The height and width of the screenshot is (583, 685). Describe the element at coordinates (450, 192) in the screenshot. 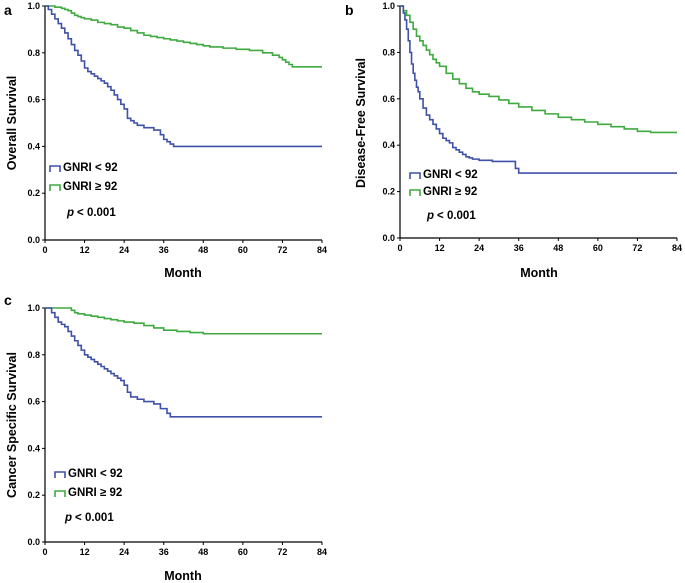

I see `legend-label-gnri-high-b: GNRI ≥ 92` at that location.